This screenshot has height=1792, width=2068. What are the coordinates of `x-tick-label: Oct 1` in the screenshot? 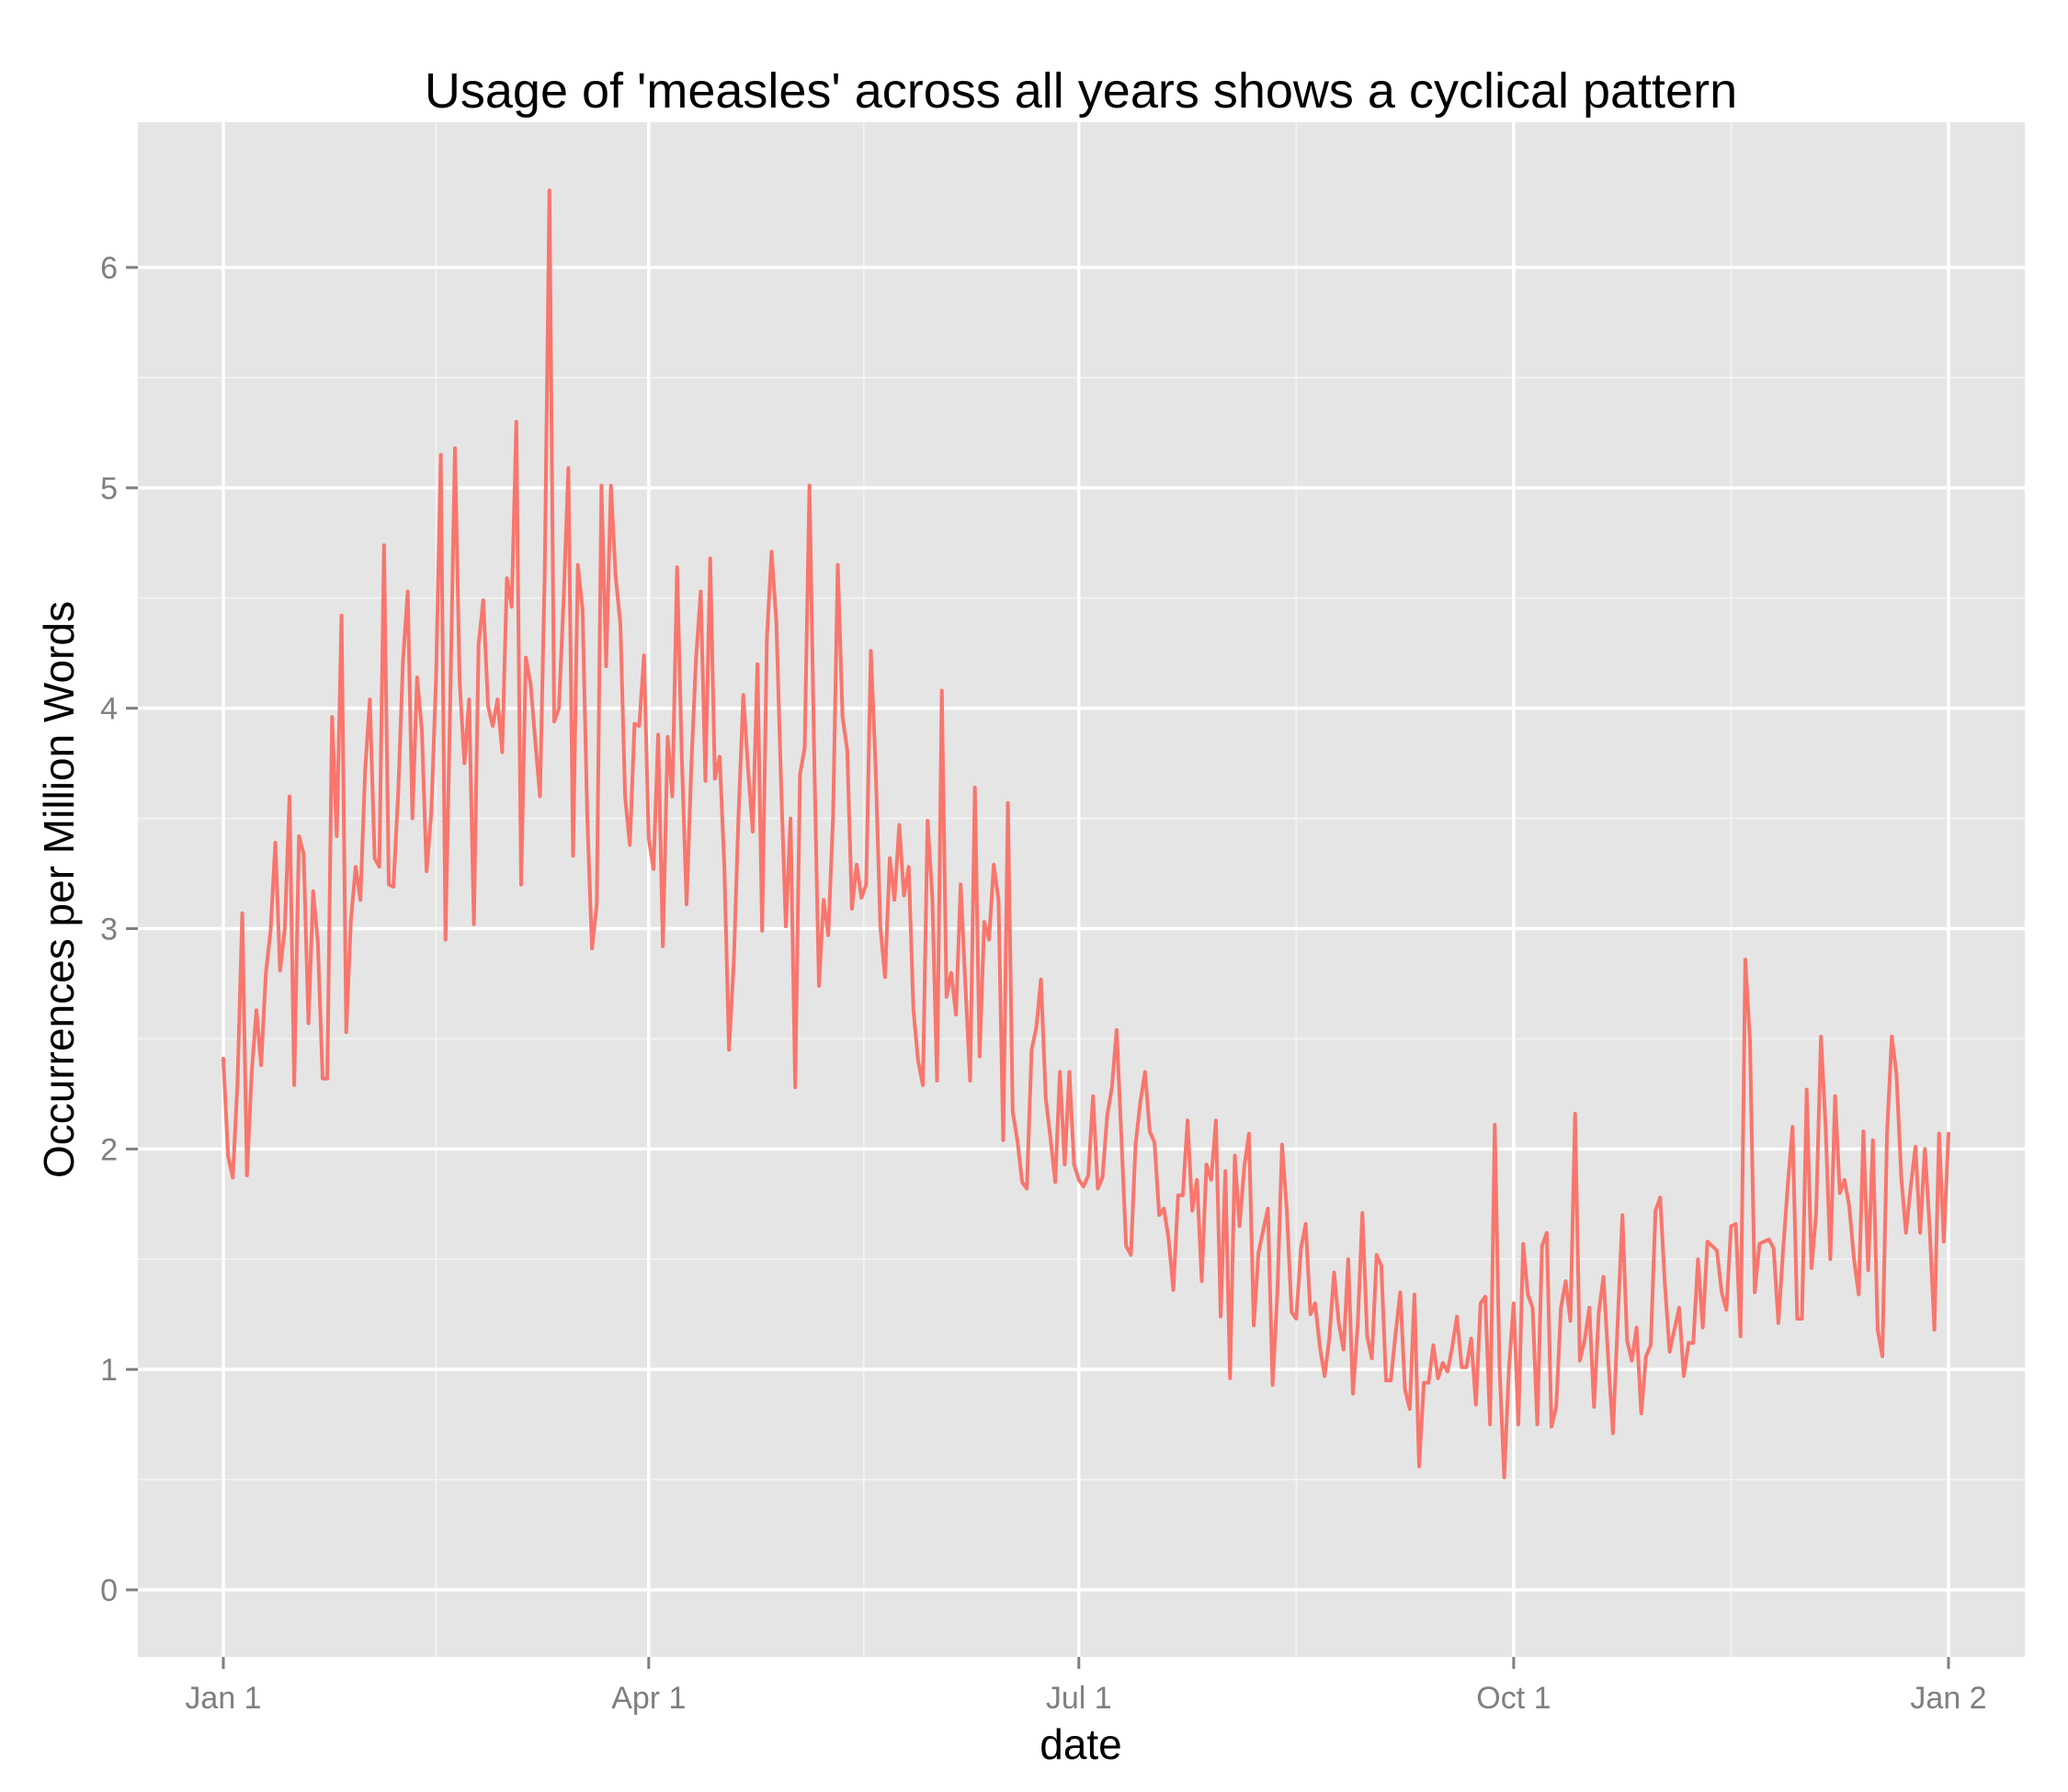 It's located at (1513, 1698).